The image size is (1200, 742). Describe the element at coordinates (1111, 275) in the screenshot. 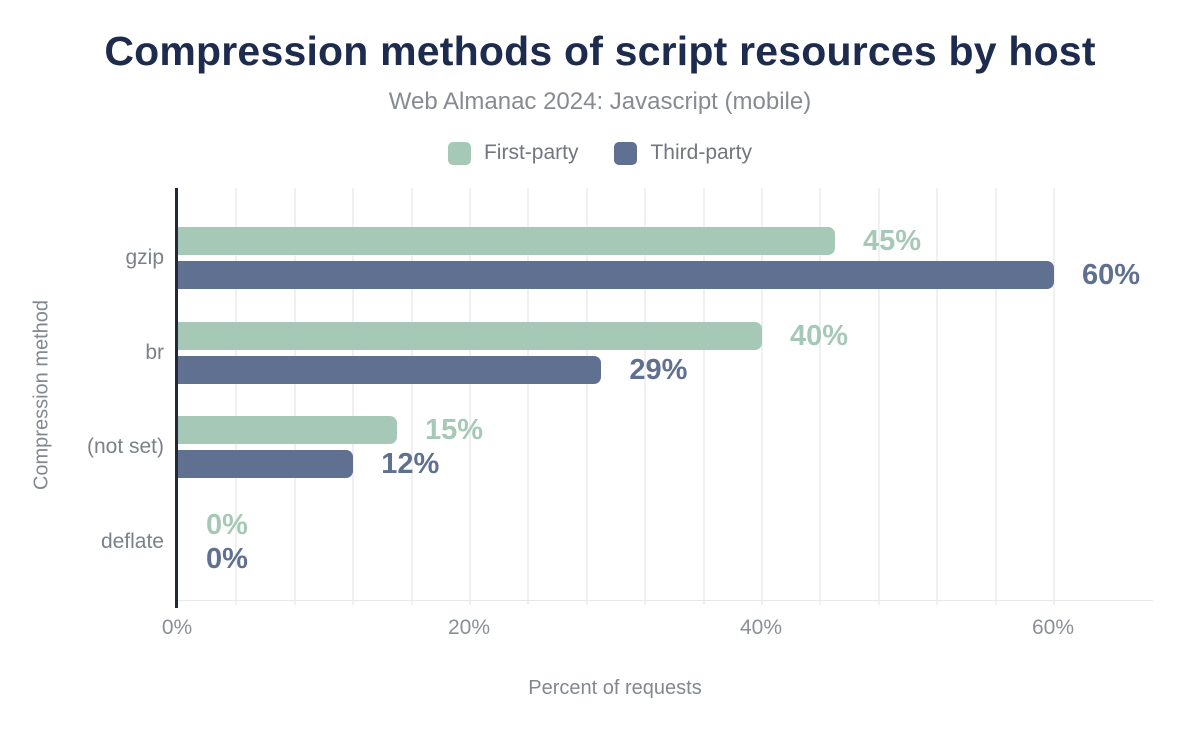

I see `bar-value-label: 60%` at that location.